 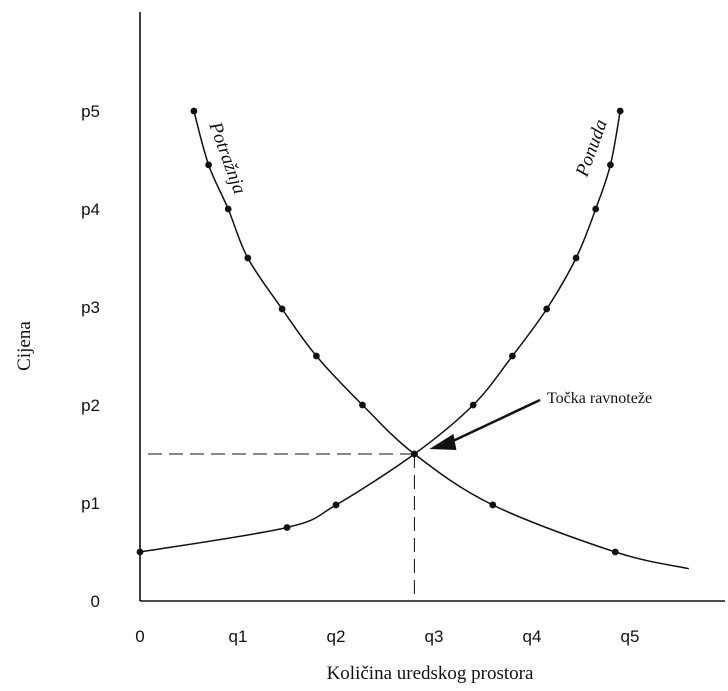 What do you see at coordinates (227, 157) in the screenshot?
I see `demand-curve-label: Potražnja` at bounding box center [227, 157].